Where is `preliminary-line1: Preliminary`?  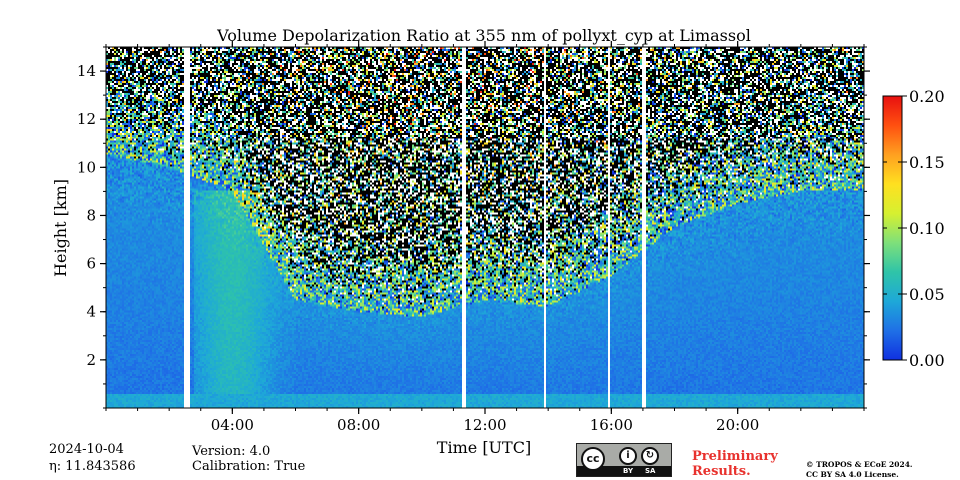 preliminary-line1: Preliminary is located at coordinates (735, 456).